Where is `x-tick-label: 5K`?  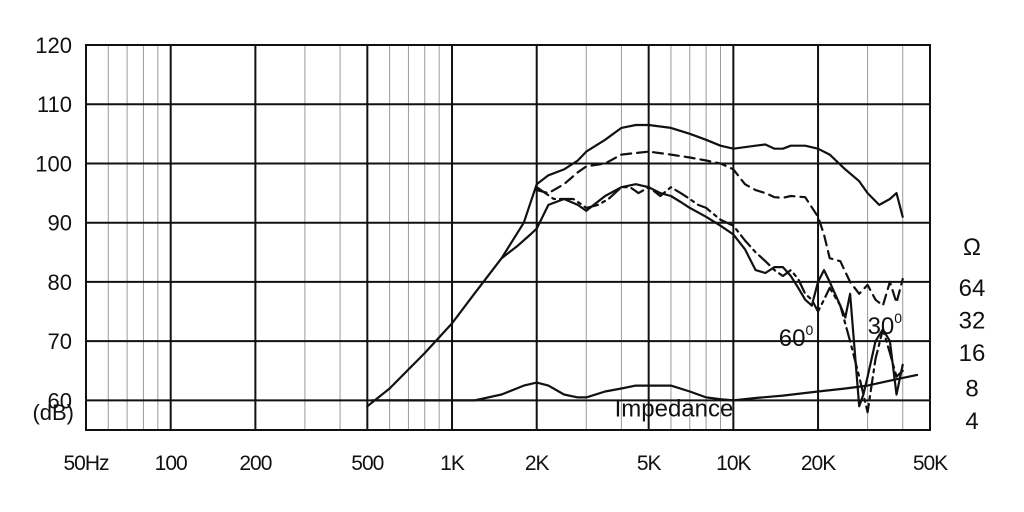
x-tick-label: 5K is located at coordinates (649, 463).